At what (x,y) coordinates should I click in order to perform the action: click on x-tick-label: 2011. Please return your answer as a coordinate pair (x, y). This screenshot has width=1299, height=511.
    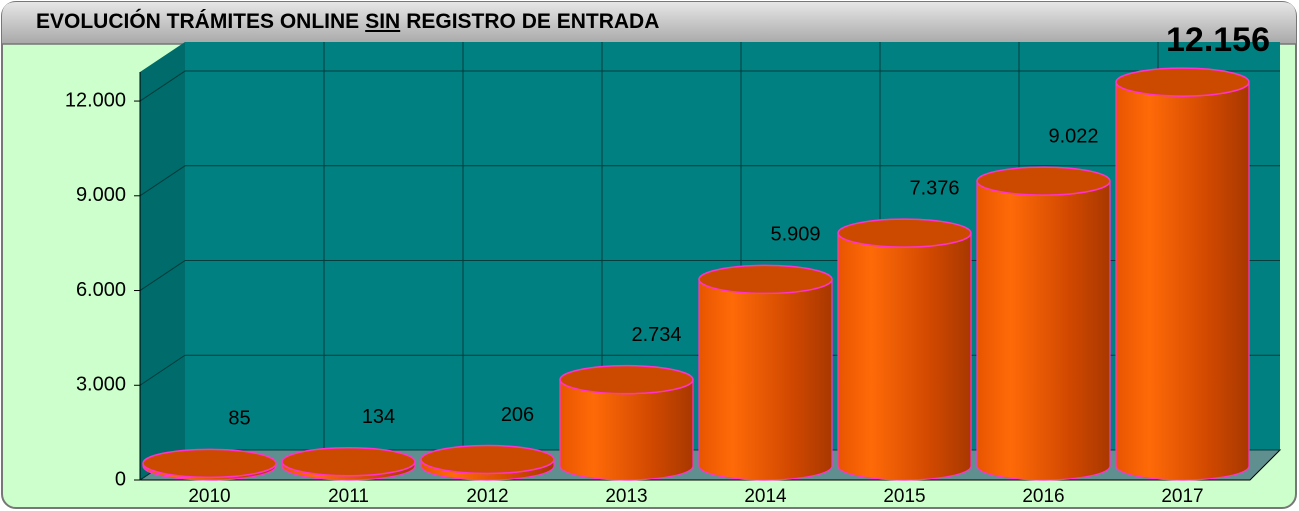
    Looking at the image, I should click on (348, 496).